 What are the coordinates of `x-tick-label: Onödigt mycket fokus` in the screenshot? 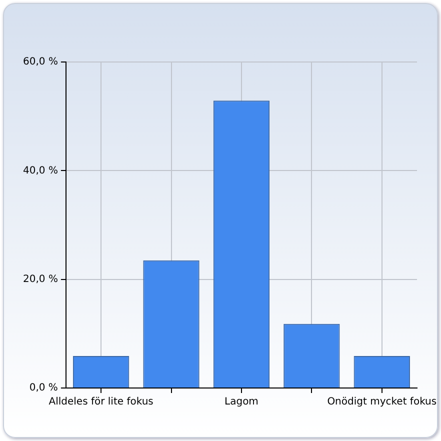 It's located at (382, 402).